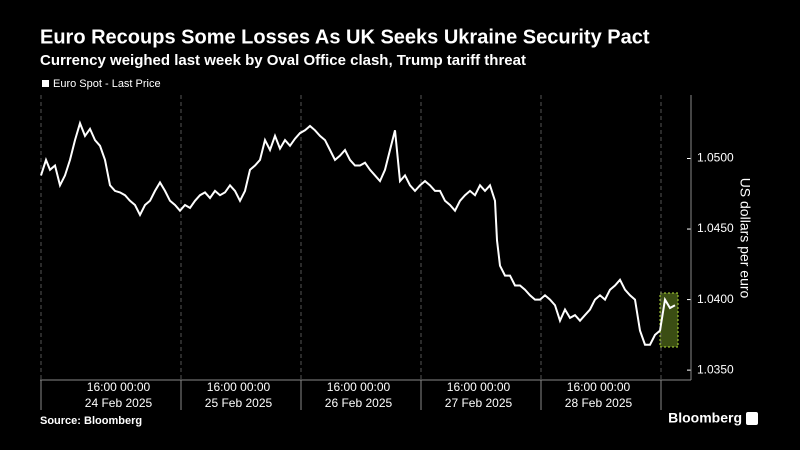  Describe the element at coordinates (359, 403) in the screenshot. I see `x-date-label: 26 Feb 2025` at that location.